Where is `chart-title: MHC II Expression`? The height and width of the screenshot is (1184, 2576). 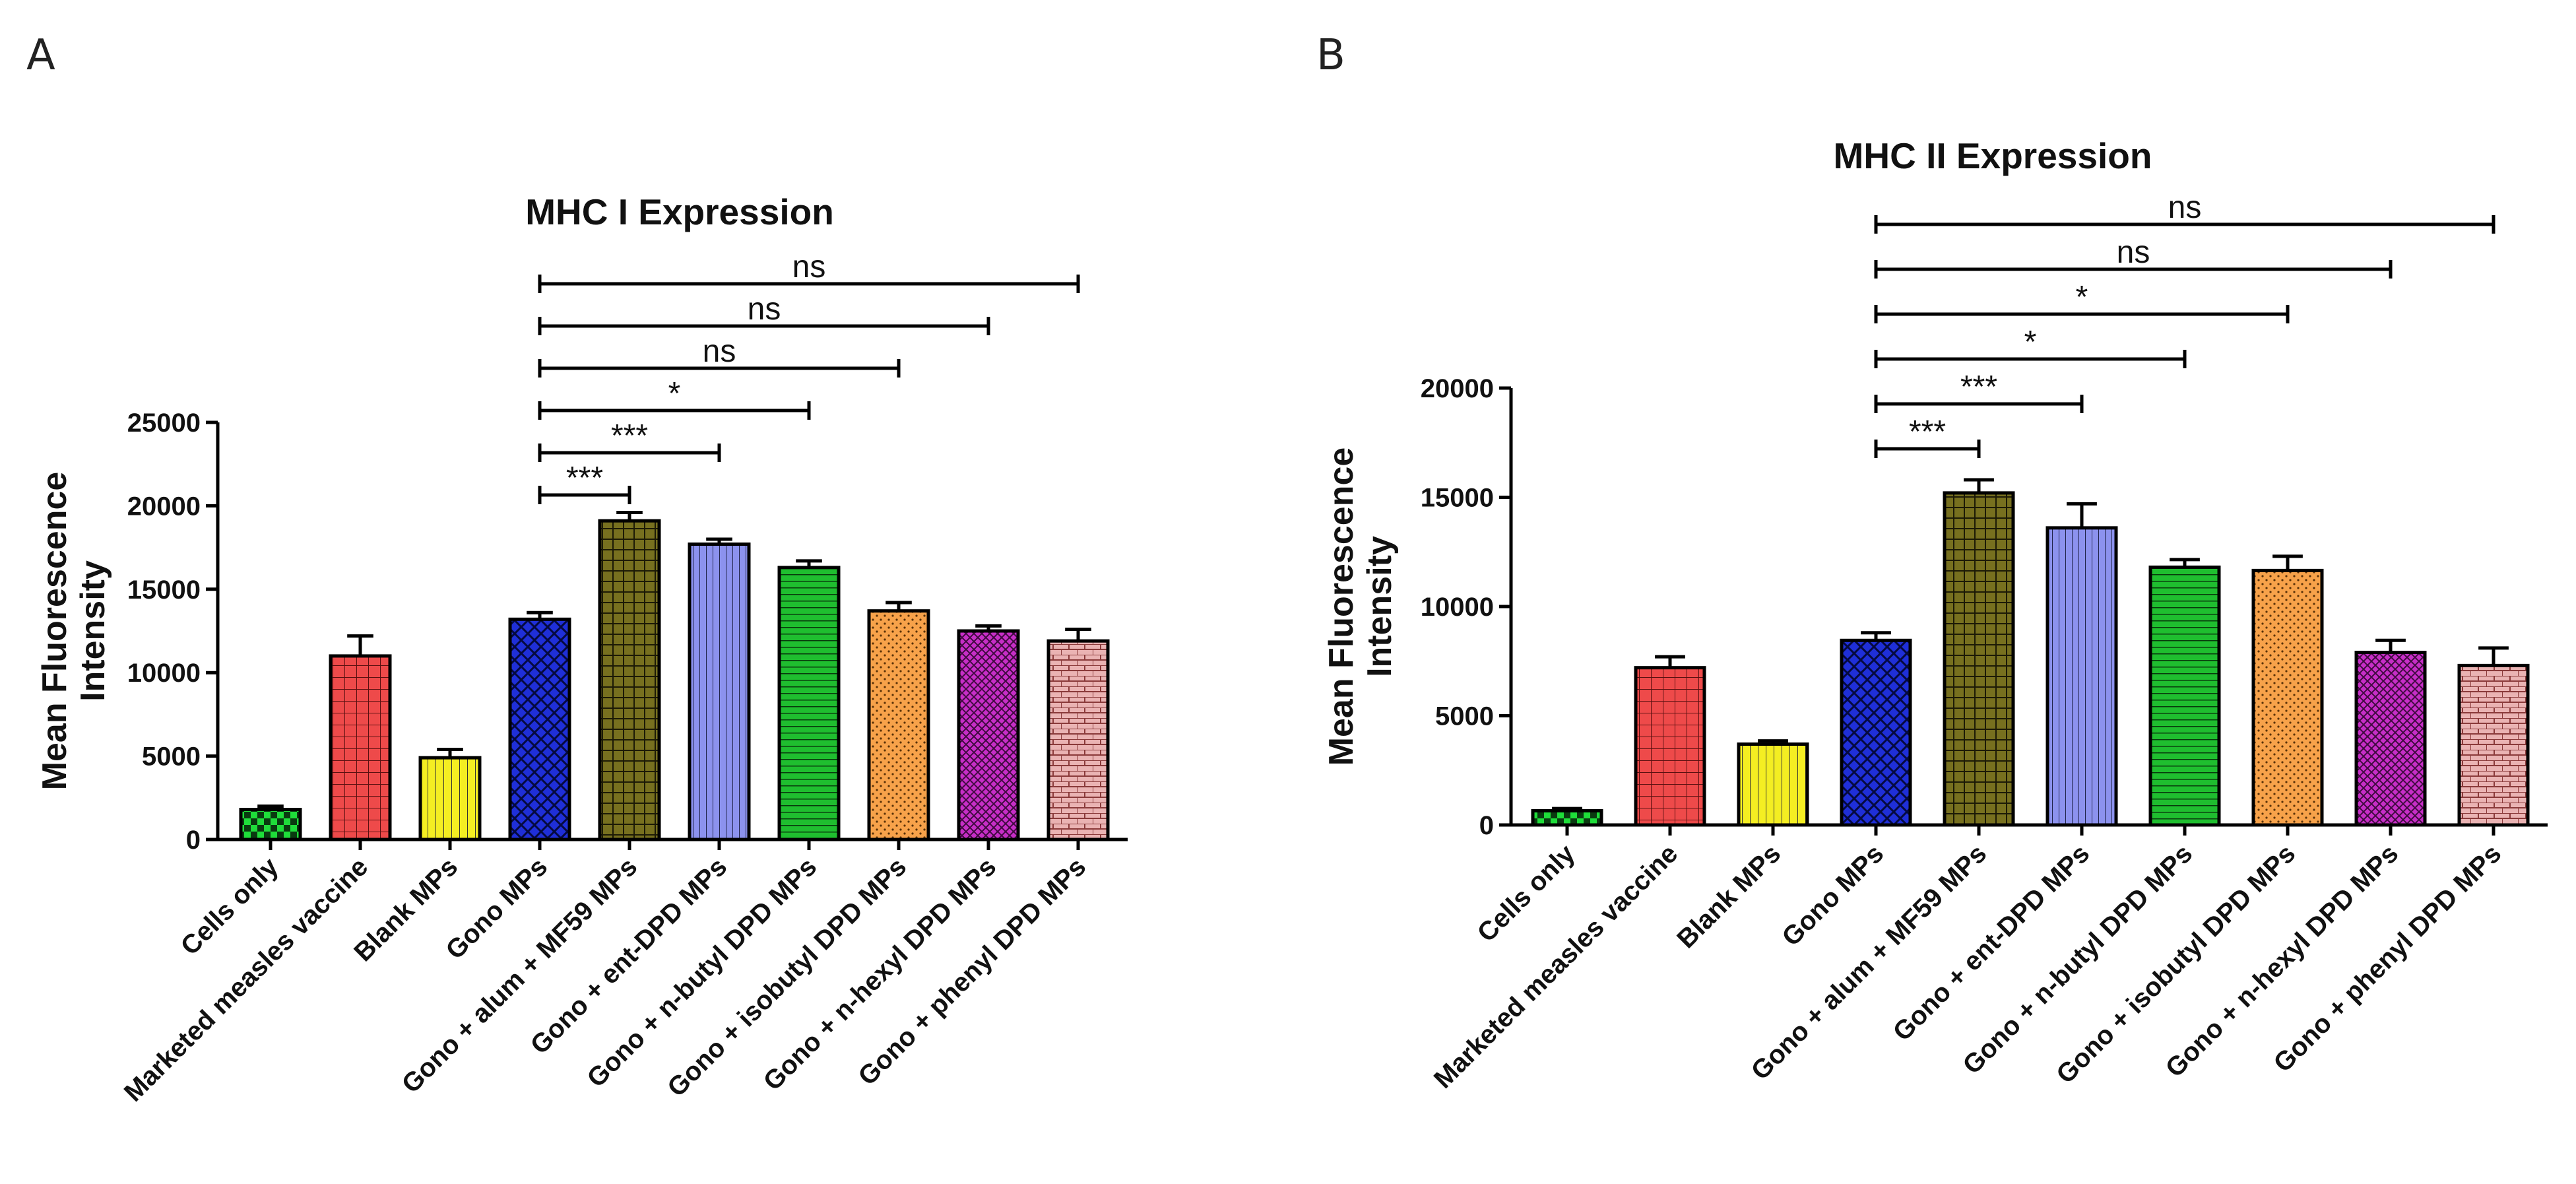
chart-title: MHC II Expression is located at coordinates (1993, 155).